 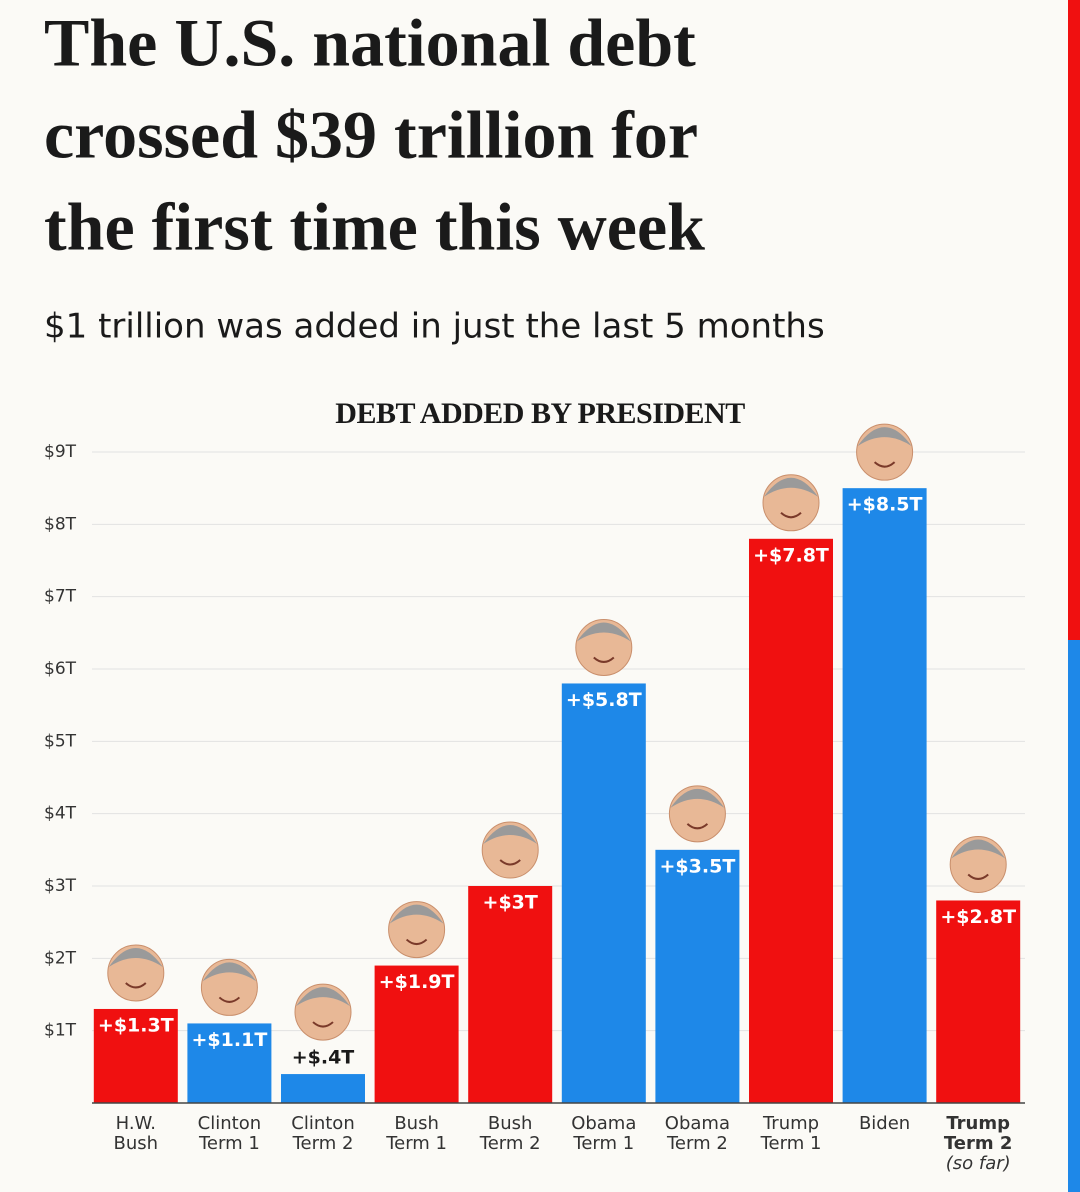 What do you see at coordinates (698, 866) in the screenshot?
I see `value-label: +$3.5T` at bounding box center [698, 866].